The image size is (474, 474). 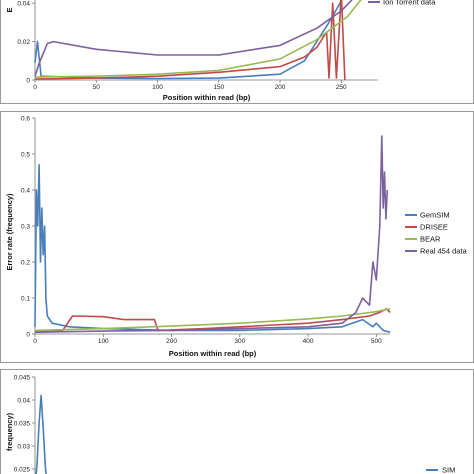 What do you see at coordinates (22, 377) in the screenshot?
I see `y-tick-label: 0.045` at bounding box center [22, 377].